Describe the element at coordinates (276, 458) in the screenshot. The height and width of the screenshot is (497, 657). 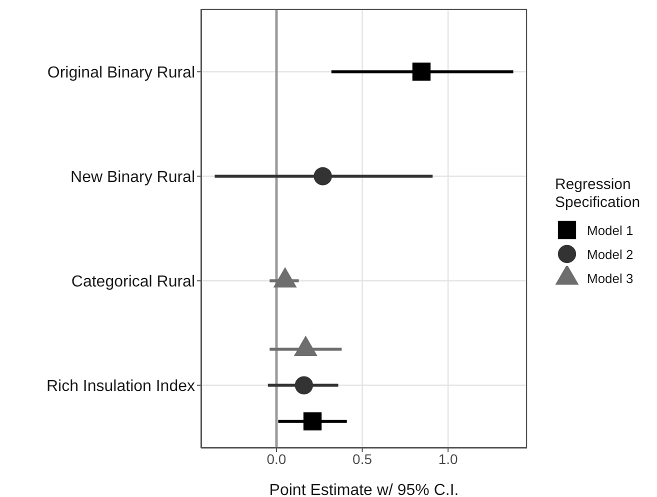
I see `x-tick-label: 0.0` at that location.